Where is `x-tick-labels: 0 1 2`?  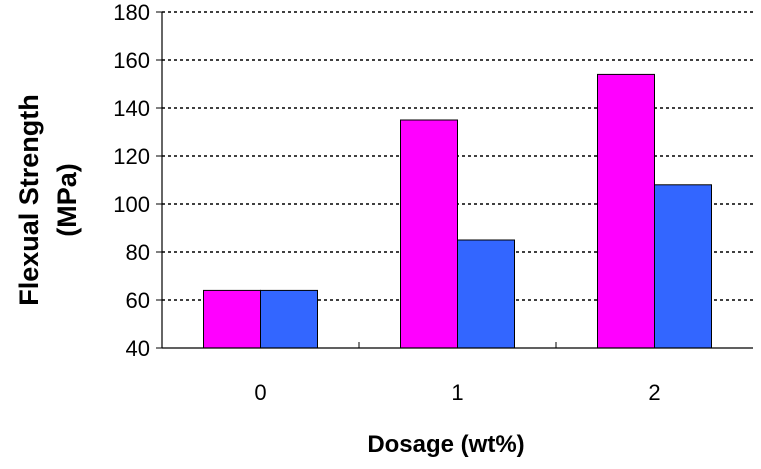 x-tick-labels: 0 1 2 is located at coordinates (457, 392).